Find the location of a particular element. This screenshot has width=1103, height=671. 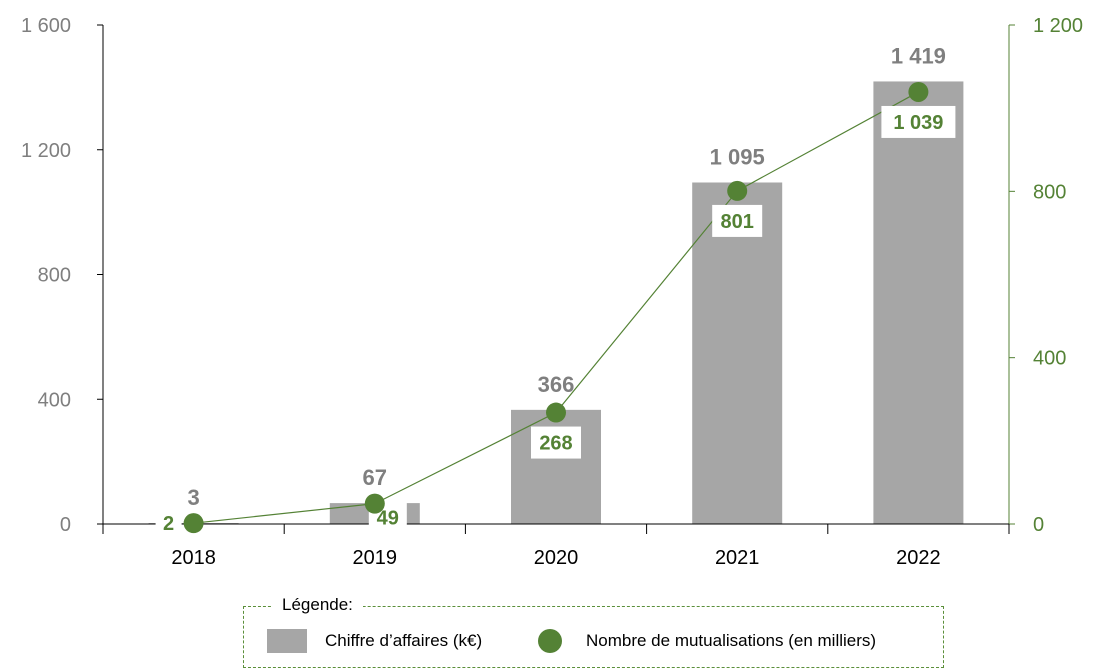

legend-label-revenue: Chiffre d’affaires (k€) is located at coordinates (404, 640).